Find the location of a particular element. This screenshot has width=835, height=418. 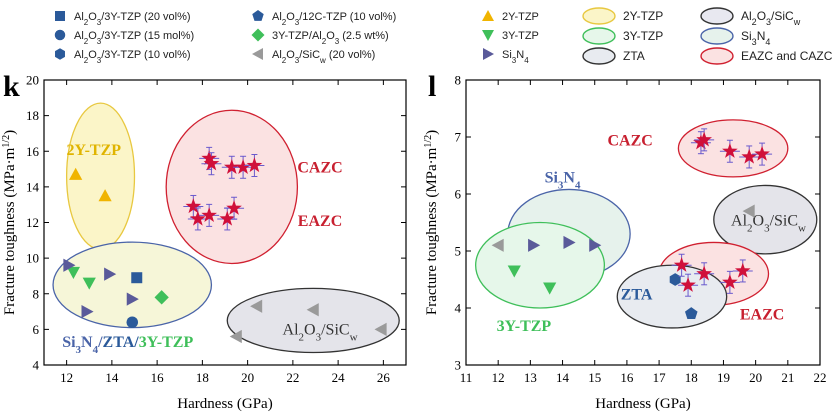

x-tick-label: 15 is located at coordinates (594, 377).